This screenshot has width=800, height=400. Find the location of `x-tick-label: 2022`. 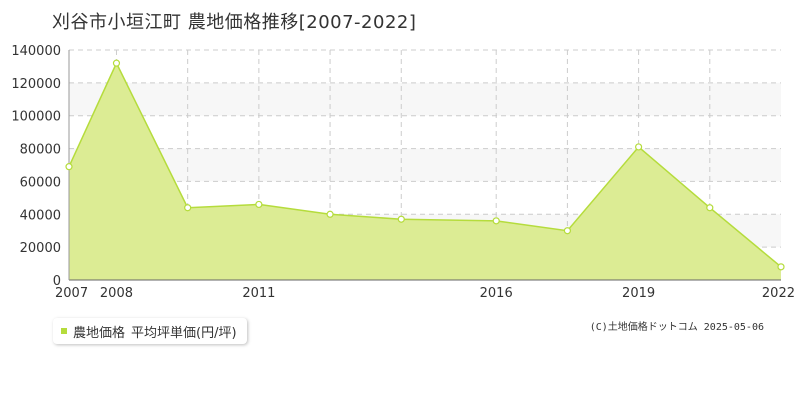

x-tick-label: 2022 is located at coordinates (778, 293).